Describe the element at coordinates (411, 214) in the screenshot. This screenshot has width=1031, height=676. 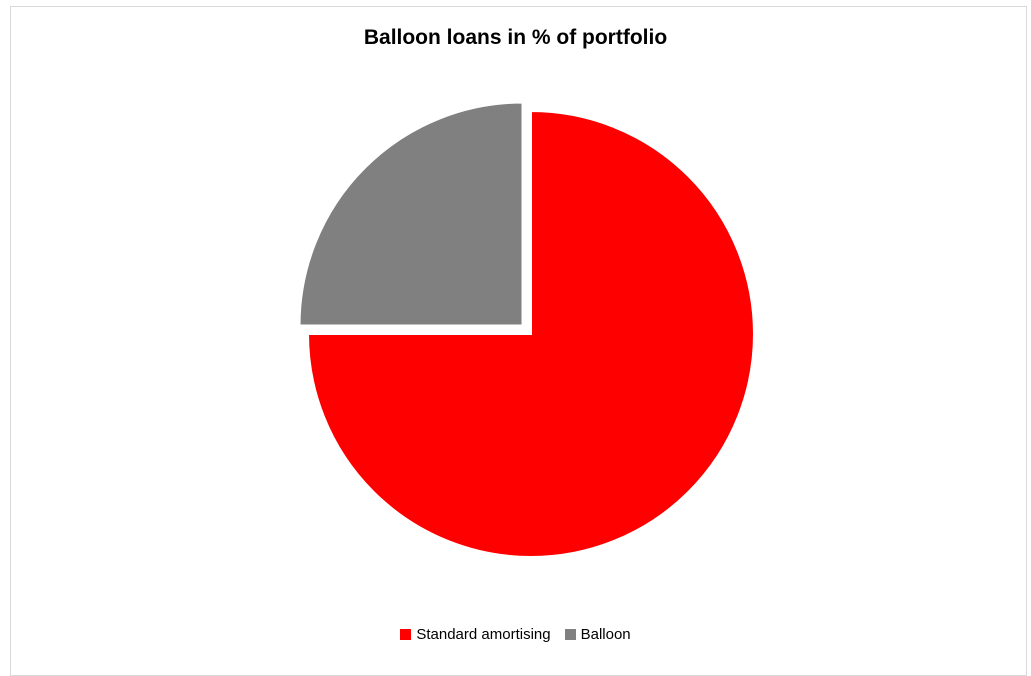
I see `pie-slice-balloon` at that location.